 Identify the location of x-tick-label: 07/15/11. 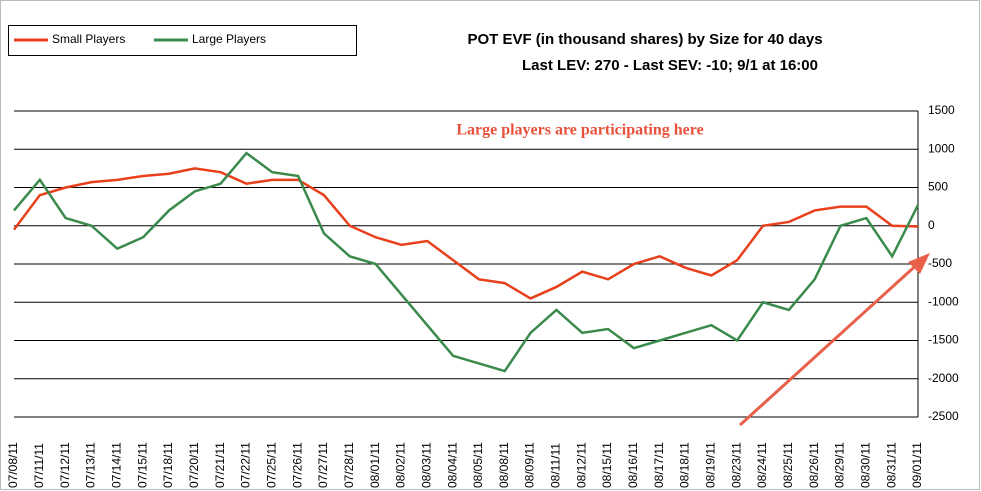
(142, 465).